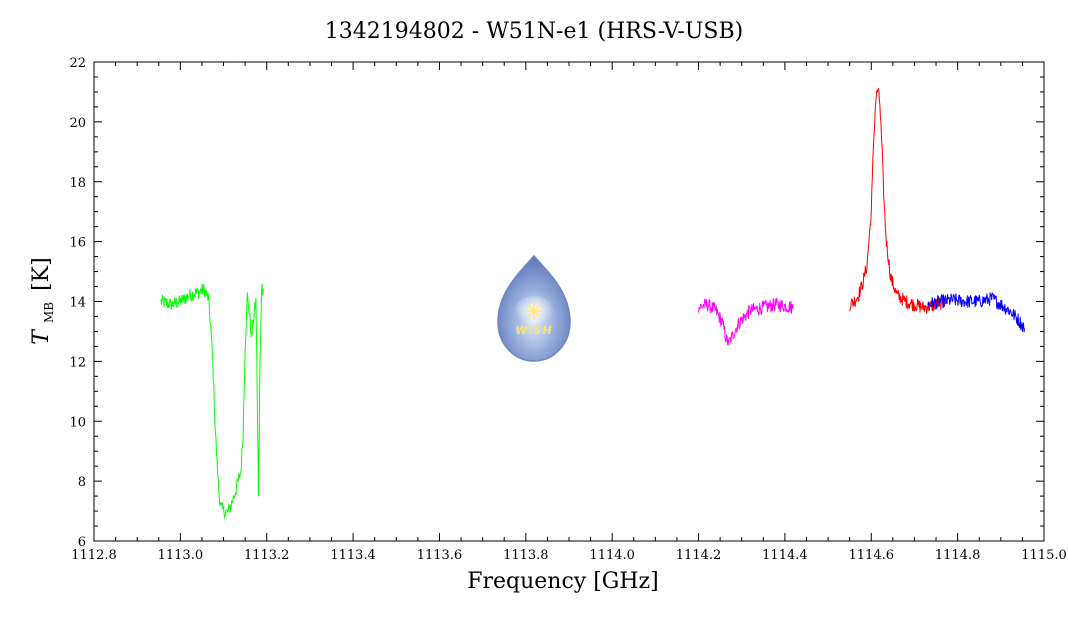  What do you see at coordinates (77, 243) in the screenshot?
I see `y-tick-label: 16` at bounding box center [77, 243].